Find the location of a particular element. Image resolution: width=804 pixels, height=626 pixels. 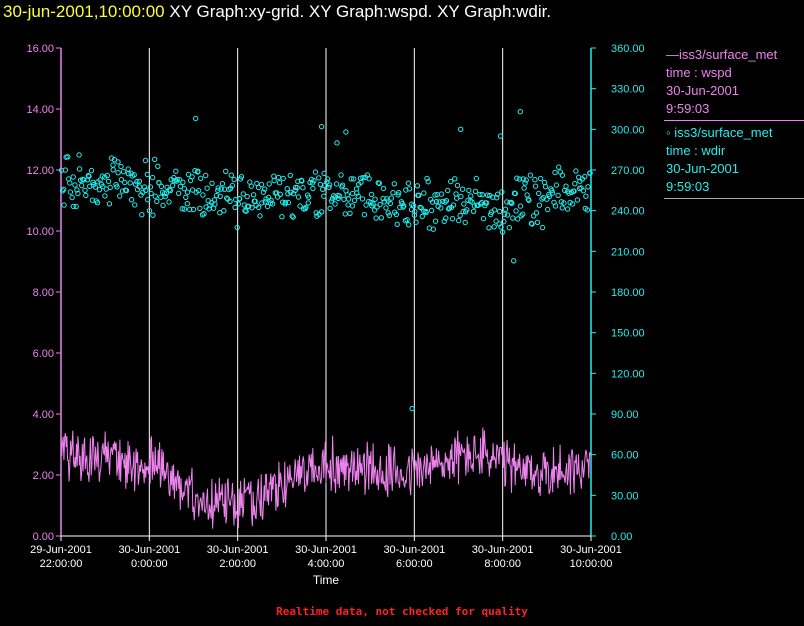

y-left-tick-label: 12.00 is located at coordinates (40, 171).